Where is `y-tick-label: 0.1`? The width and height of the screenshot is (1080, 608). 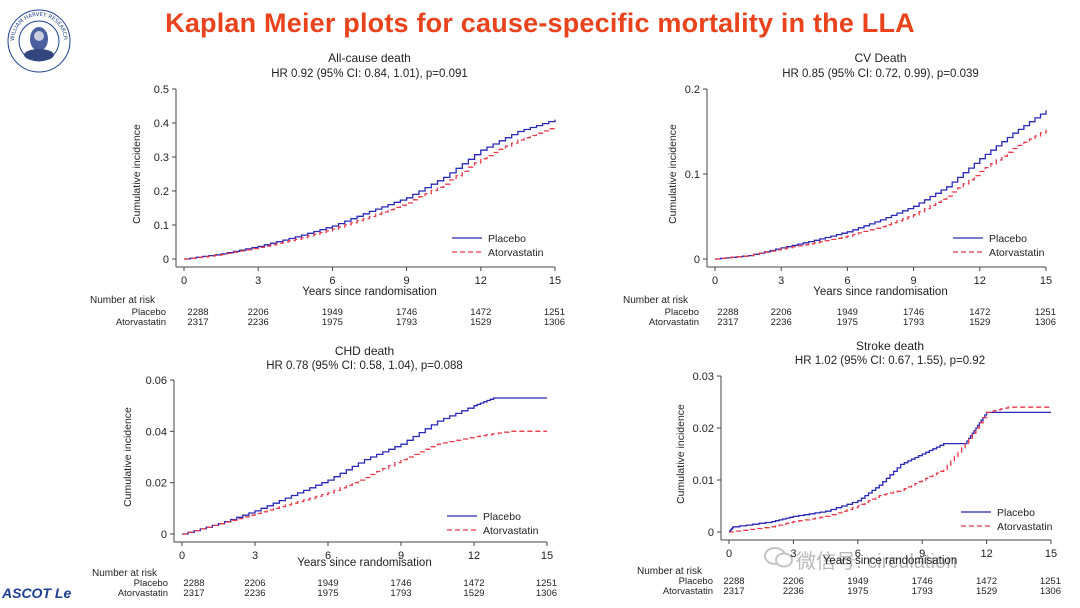
y-tick-label: 0.1 is located at coordinates (692, 175).